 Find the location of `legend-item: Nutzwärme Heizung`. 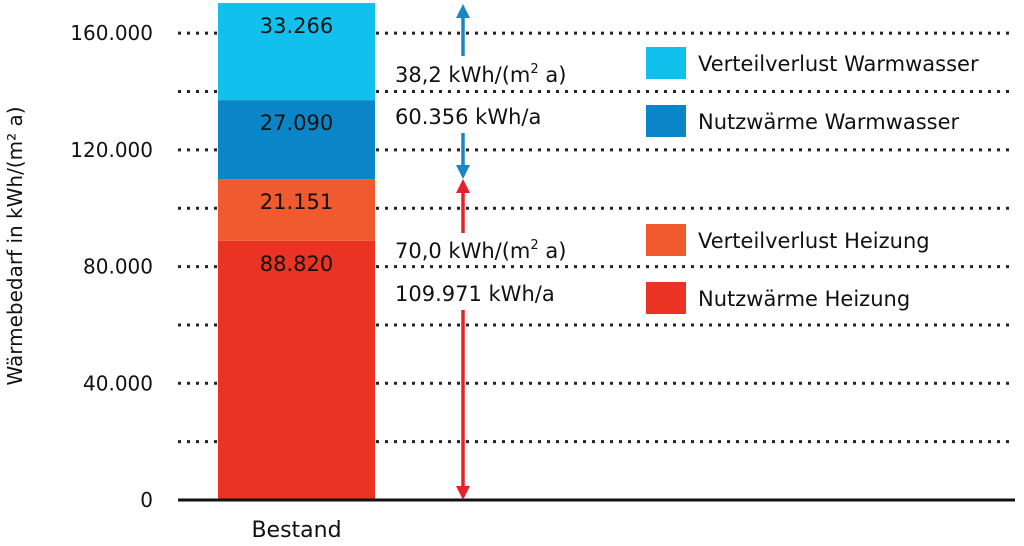

legend-item: Nutzwärme Heizung is located at coordinates (778, 298).